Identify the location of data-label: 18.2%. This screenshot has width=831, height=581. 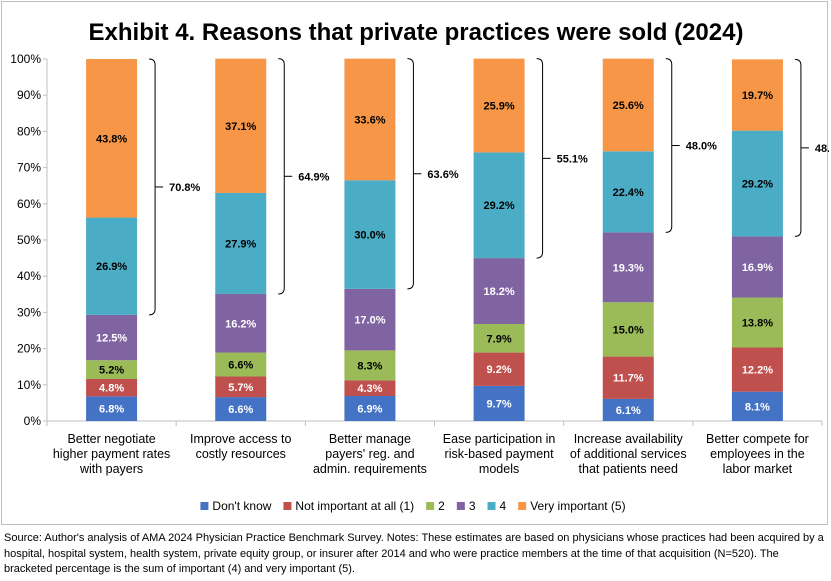
(498, 292).